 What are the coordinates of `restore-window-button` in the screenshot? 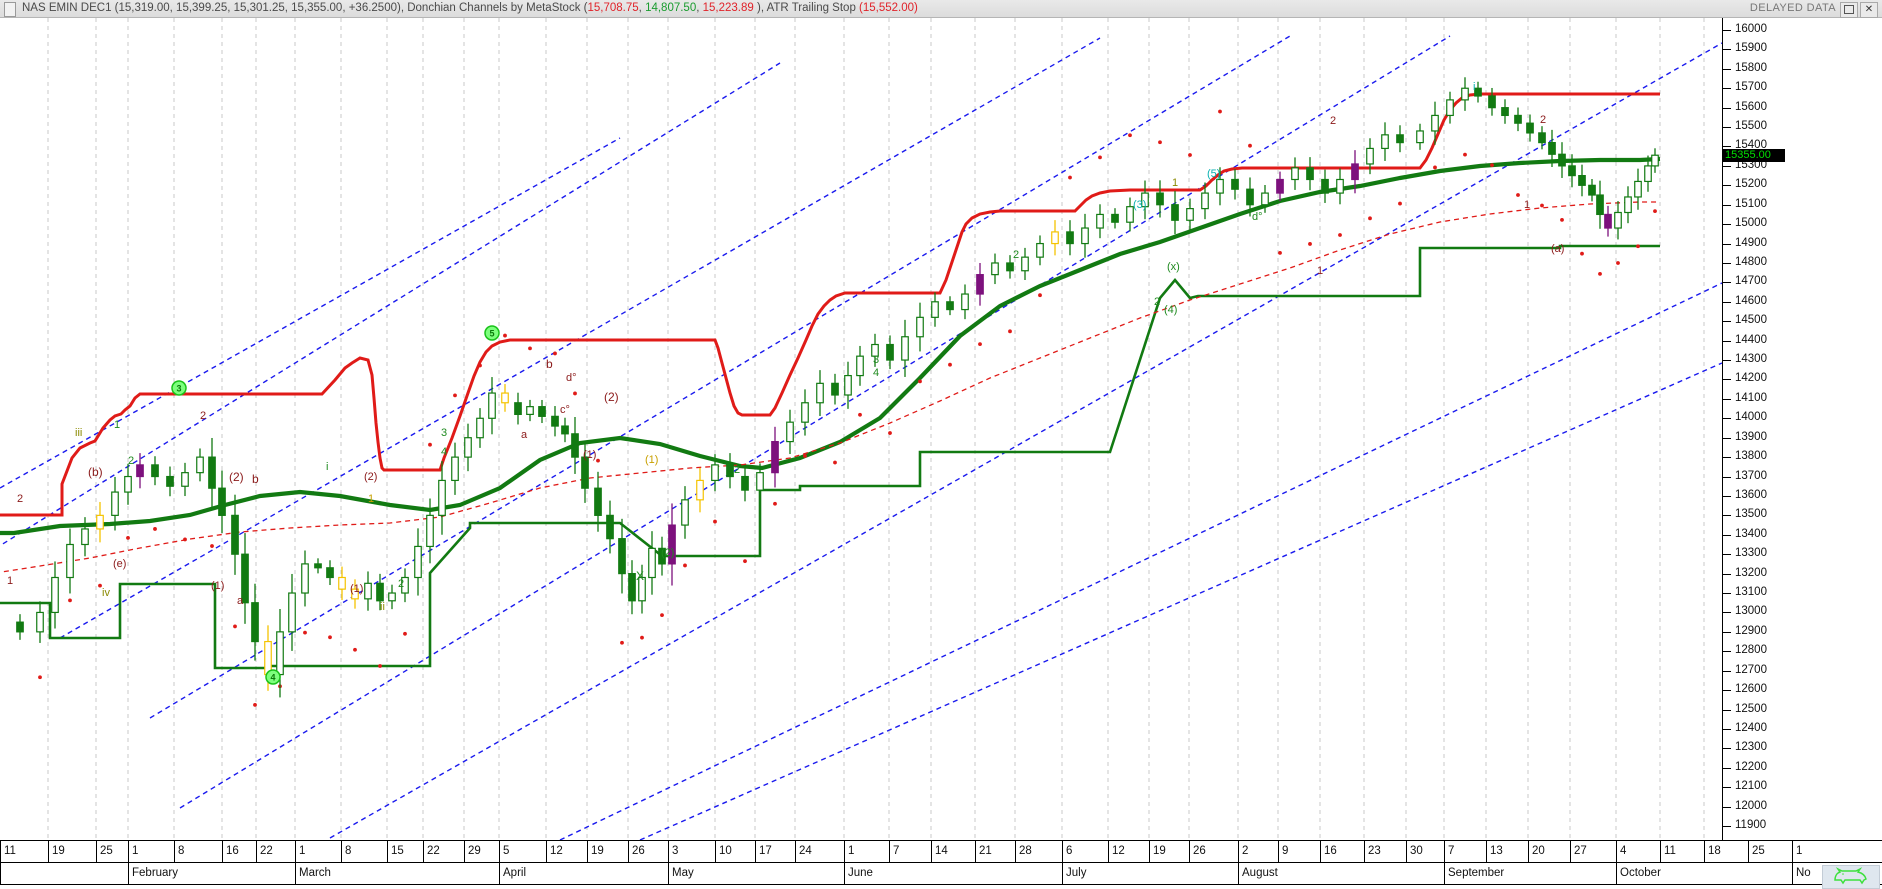 It's located at (1849, 10).